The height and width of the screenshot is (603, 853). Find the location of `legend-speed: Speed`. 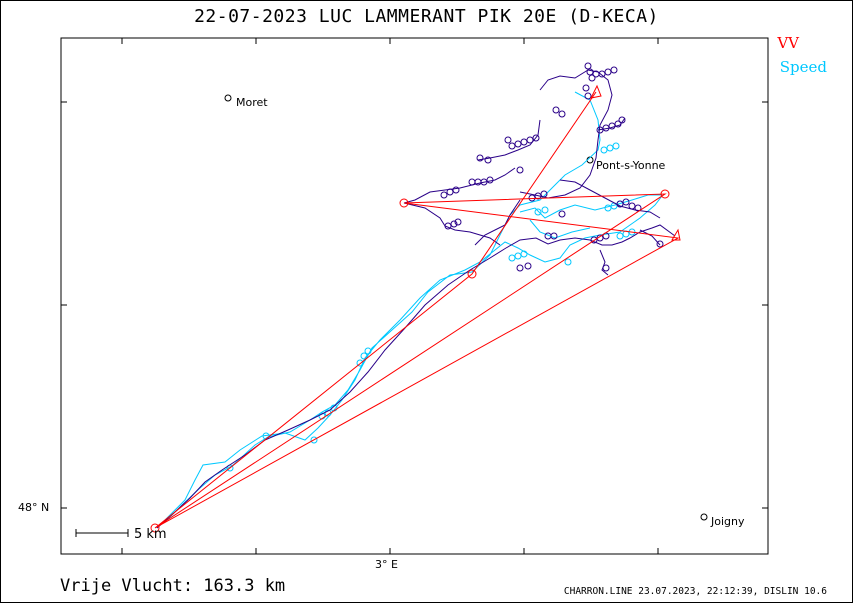

legend-speed: Speed is located at coordinates (803, 67).